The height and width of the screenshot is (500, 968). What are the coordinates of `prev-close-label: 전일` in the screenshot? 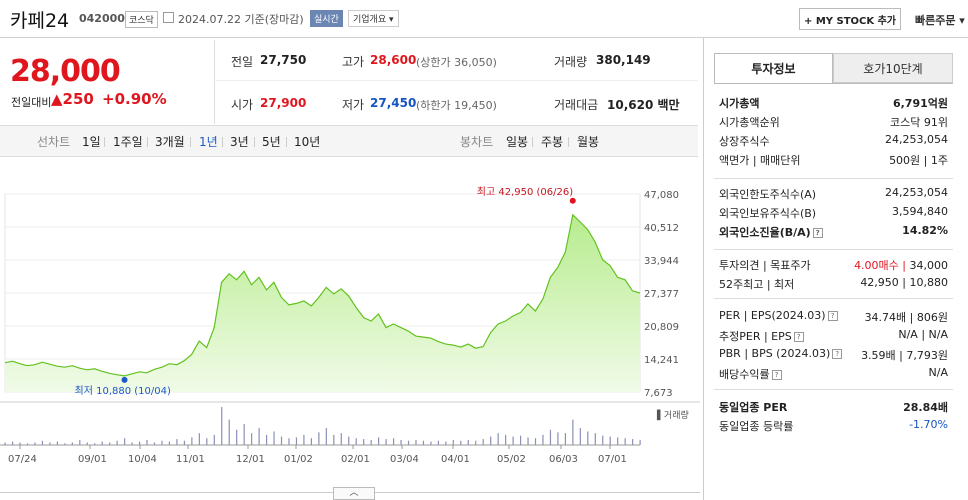 It's located at (242, 62).